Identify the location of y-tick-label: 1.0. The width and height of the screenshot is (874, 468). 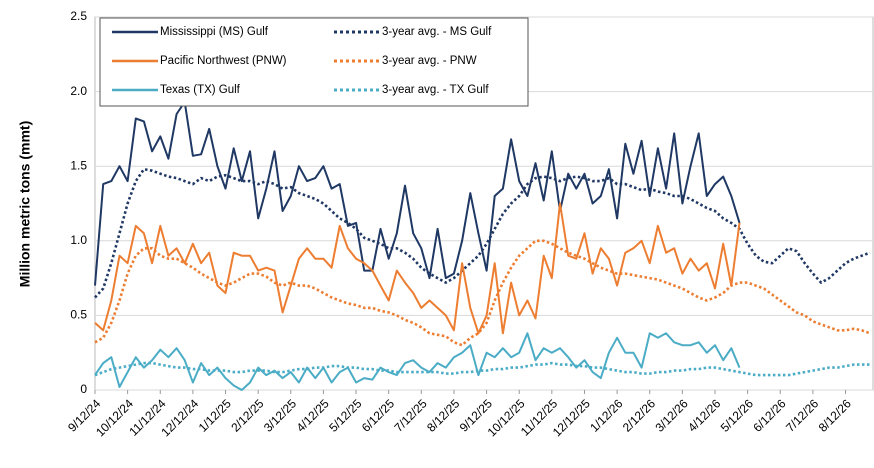
(78, 240).